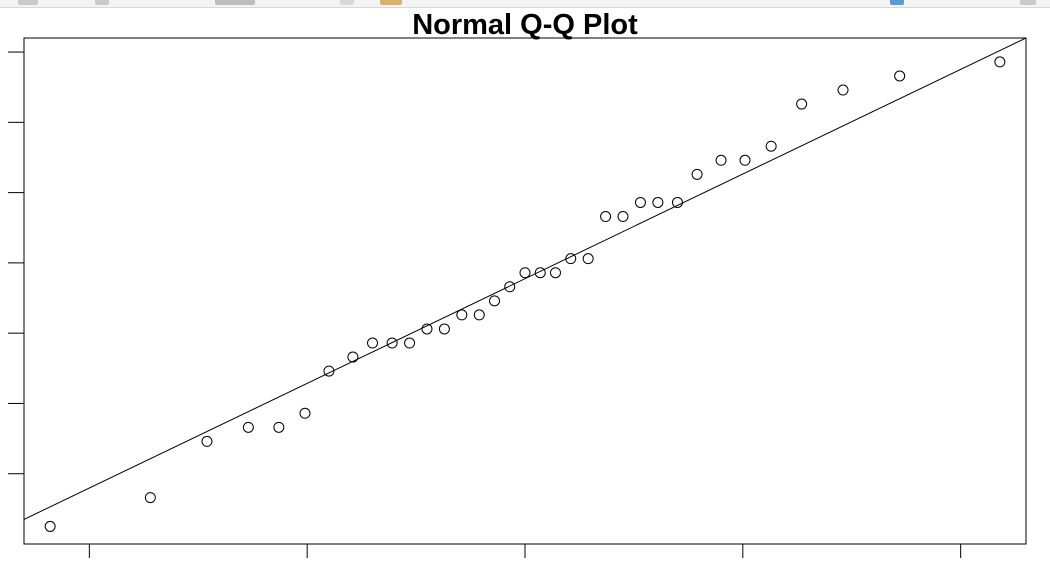 This screenshot has width=1050, height=568. Describe the element at coordinates (16, 263) in the screenshot. I see `y-axis` at that location.